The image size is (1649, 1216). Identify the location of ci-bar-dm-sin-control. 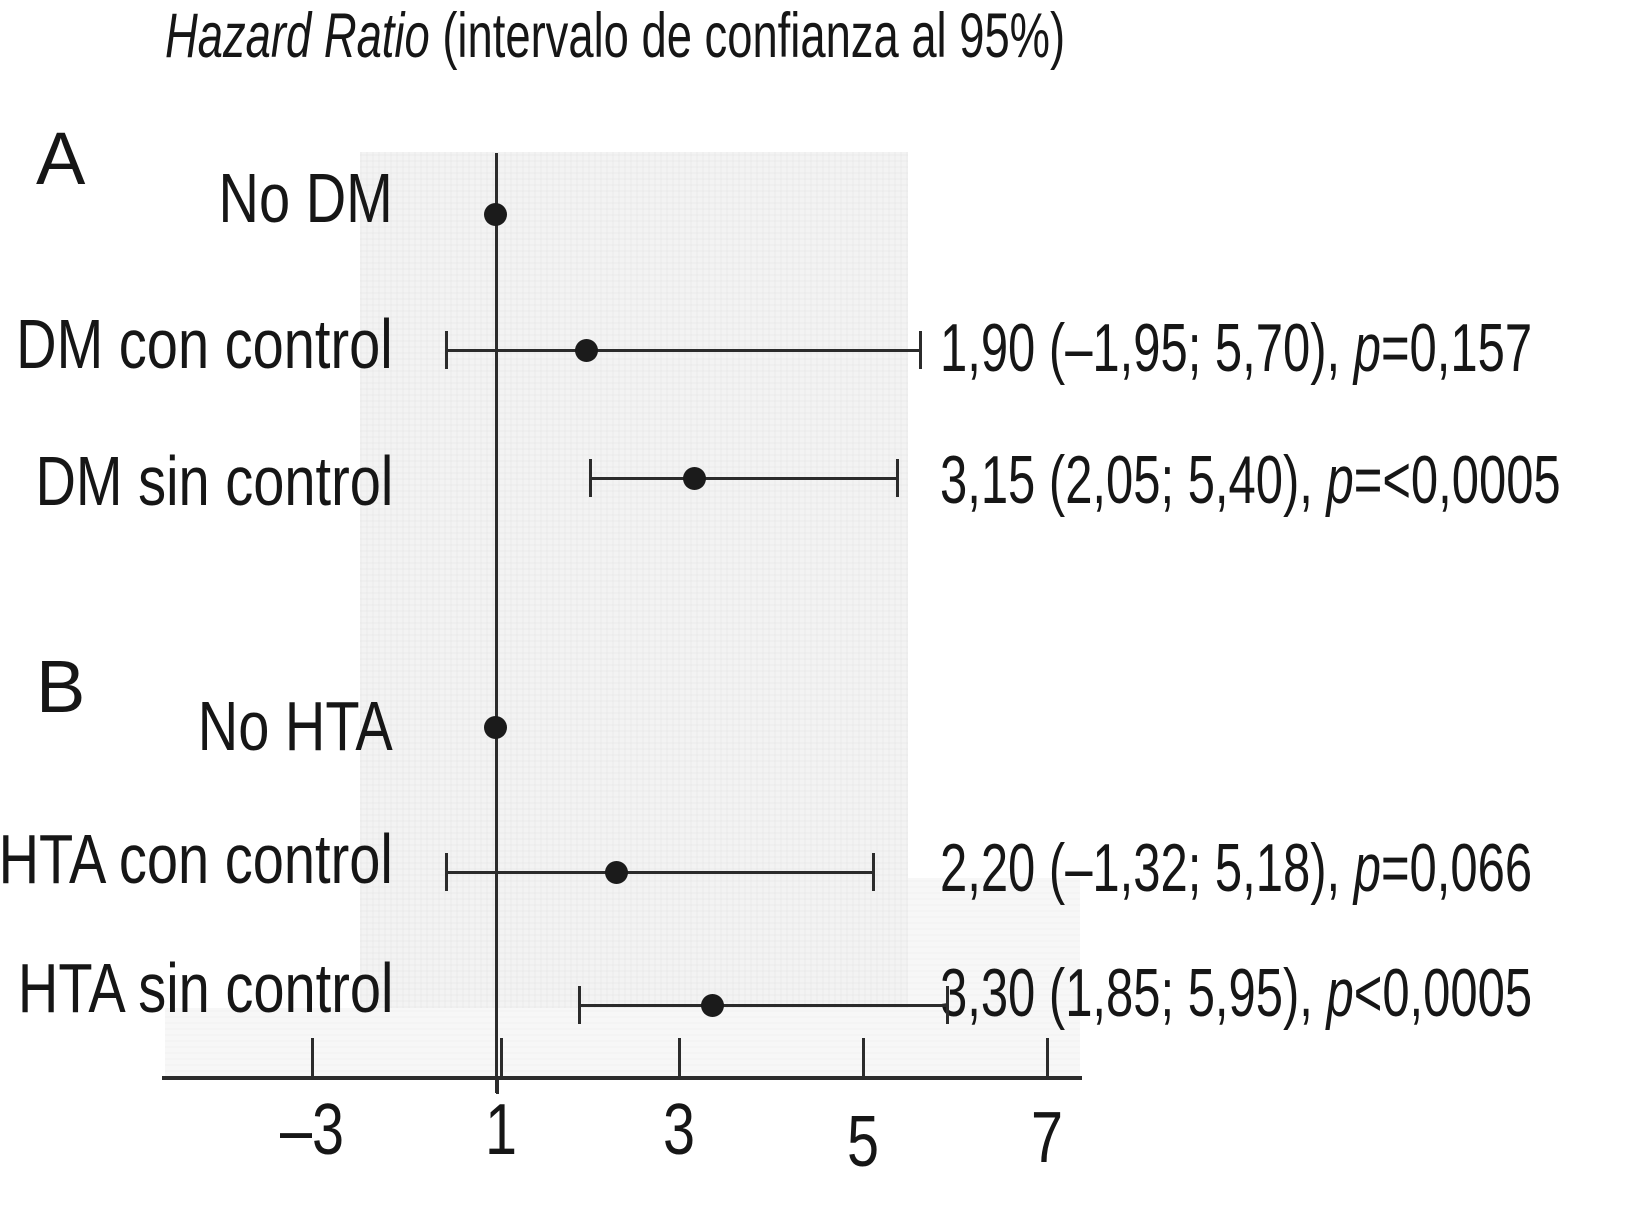
(743, 478).